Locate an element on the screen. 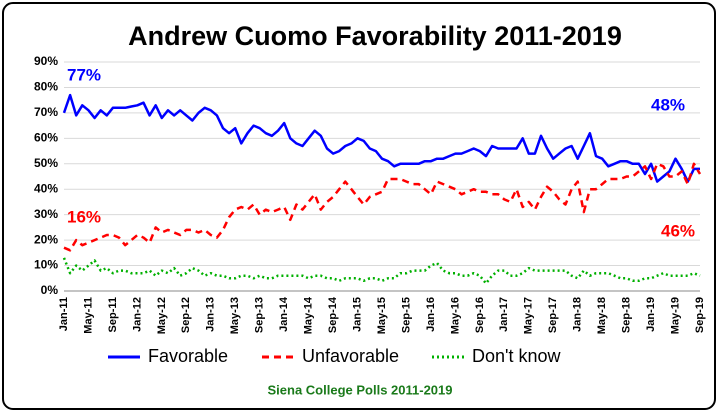 The width and height of the screenshot is (719, 413). x-tick-label: Jan-15 is located at coordinates (357, 314).